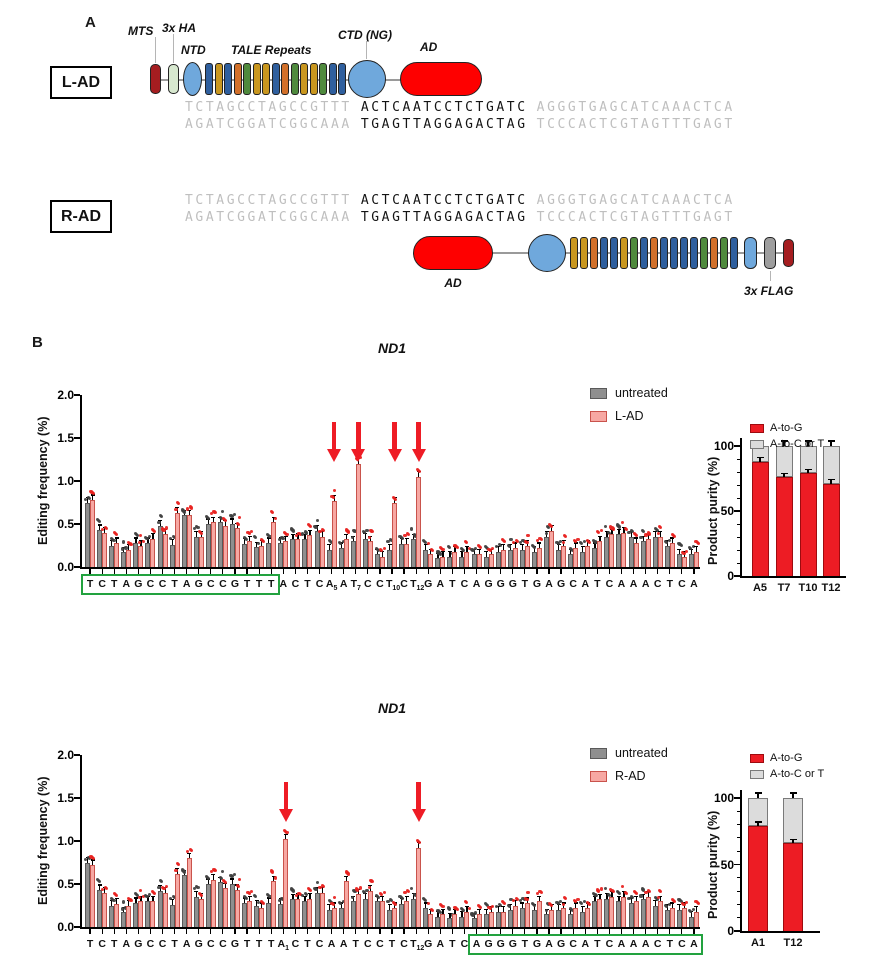  What do you see at coordinates (738, 825) in the screenshot?
I see `y-minor-tick-mark` at bounding box center [738, 825].